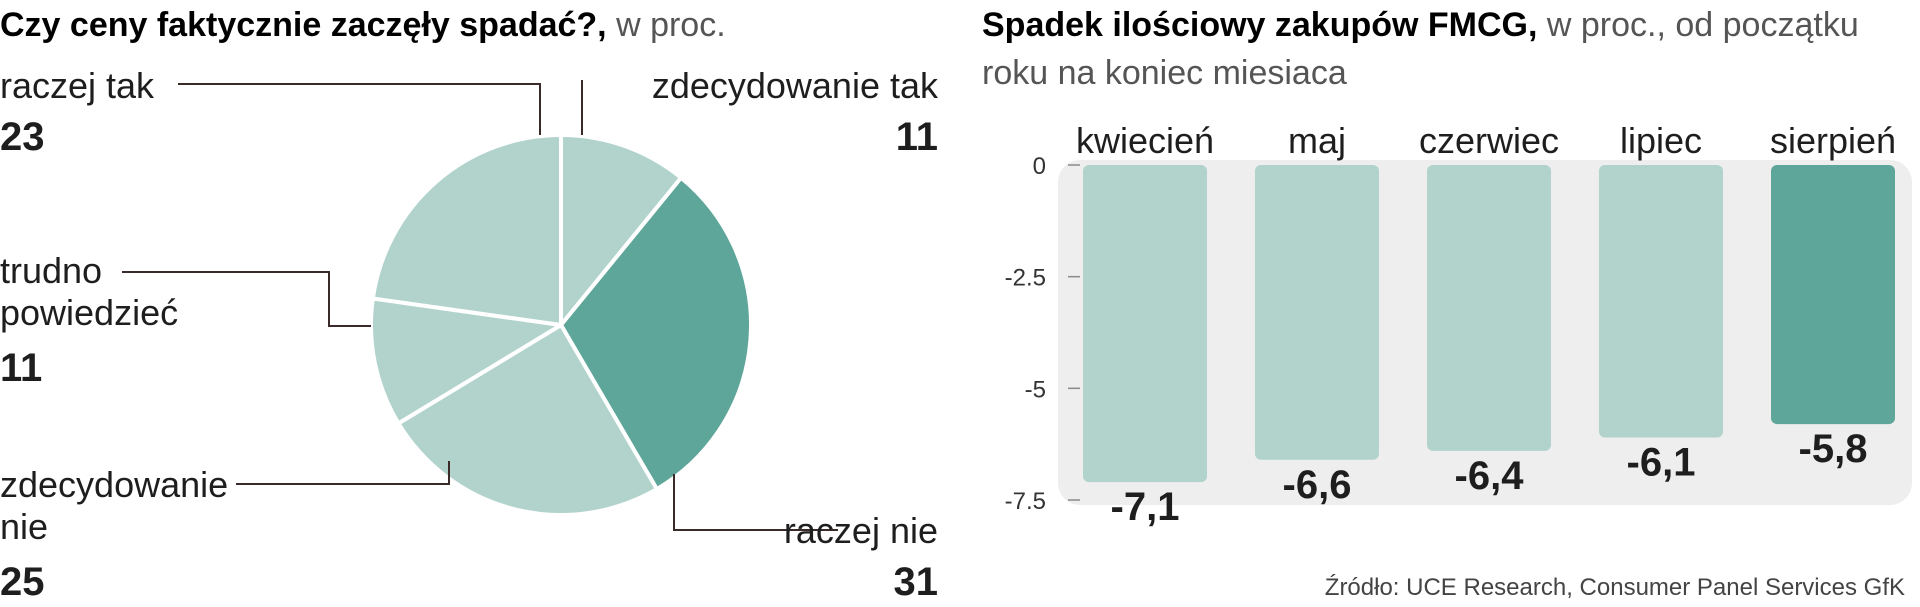 The image size is (1920, 607). What do you see at coordinates (1039, 166) in the screenshot?
I see `y-tick-label: 0` at bounding box center [1039, 166].